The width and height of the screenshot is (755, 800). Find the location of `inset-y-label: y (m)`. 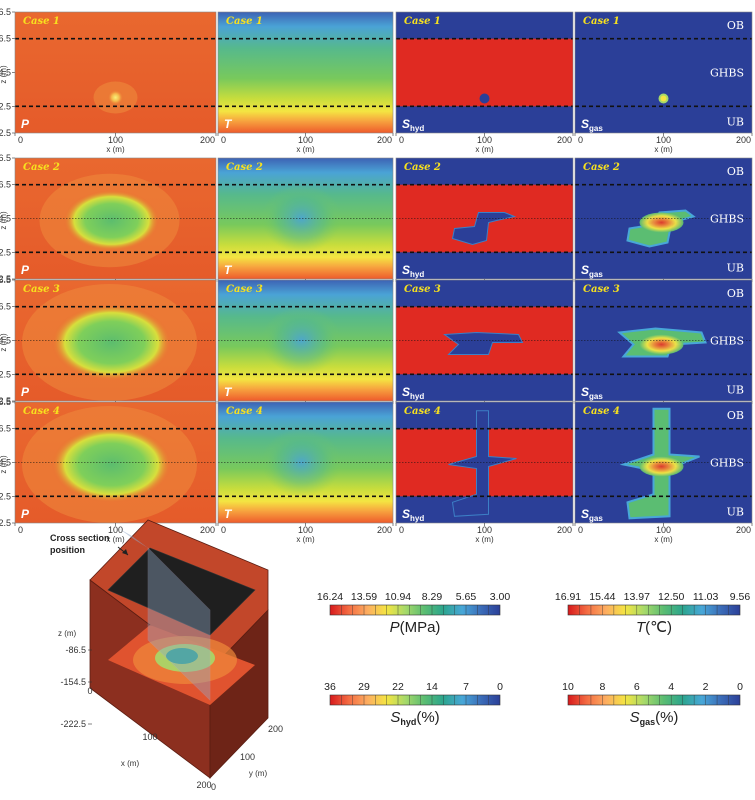

inset-y-label: y (m) is located at coordinates (258, 773).